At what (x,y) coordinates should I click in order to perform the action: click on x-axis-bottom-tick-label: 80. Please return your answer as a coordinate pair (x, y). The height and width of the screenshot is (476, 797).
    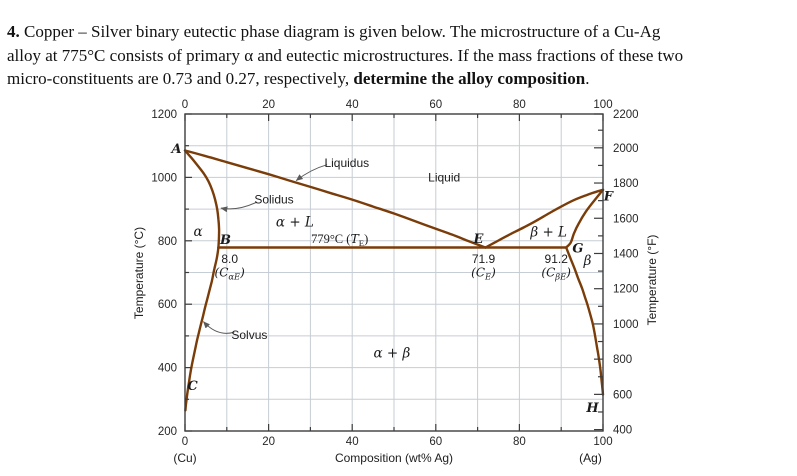
    Looking at the image, I should click on (519, 442).